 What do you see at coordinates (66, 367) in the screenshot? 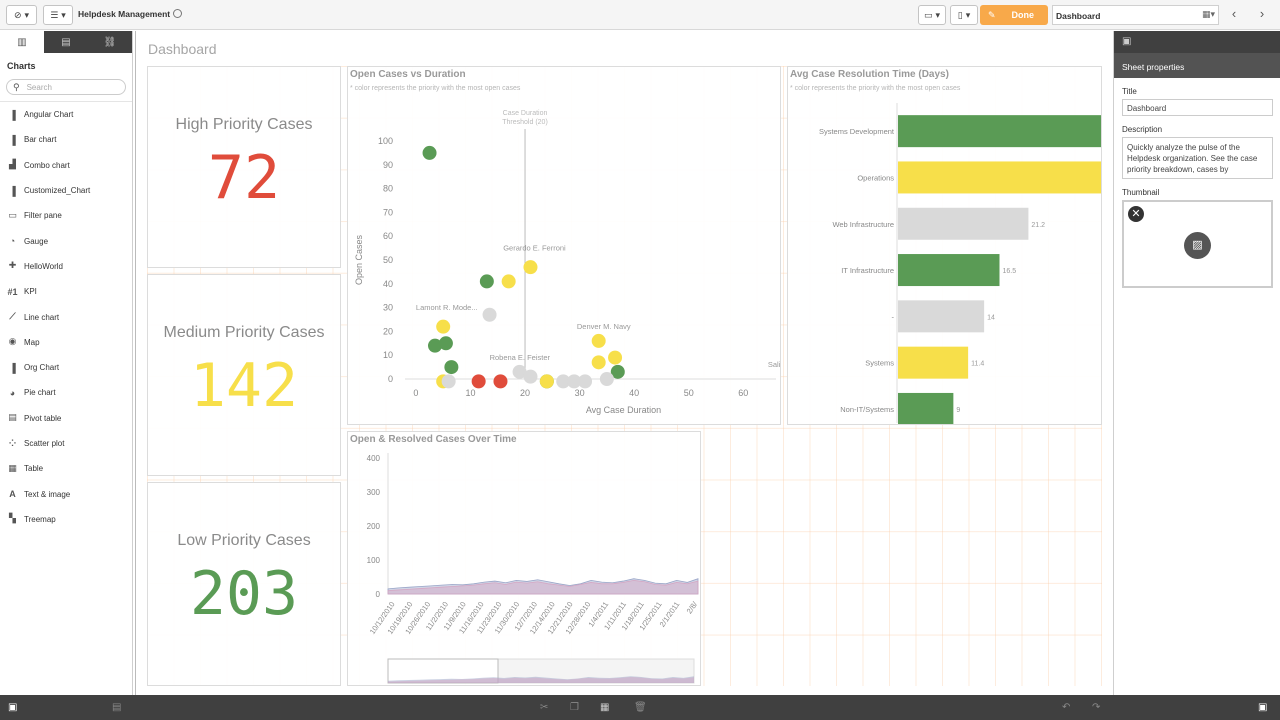
I see `chart-list-item: ▐ Org Chart` at bounding box center [66, 367].